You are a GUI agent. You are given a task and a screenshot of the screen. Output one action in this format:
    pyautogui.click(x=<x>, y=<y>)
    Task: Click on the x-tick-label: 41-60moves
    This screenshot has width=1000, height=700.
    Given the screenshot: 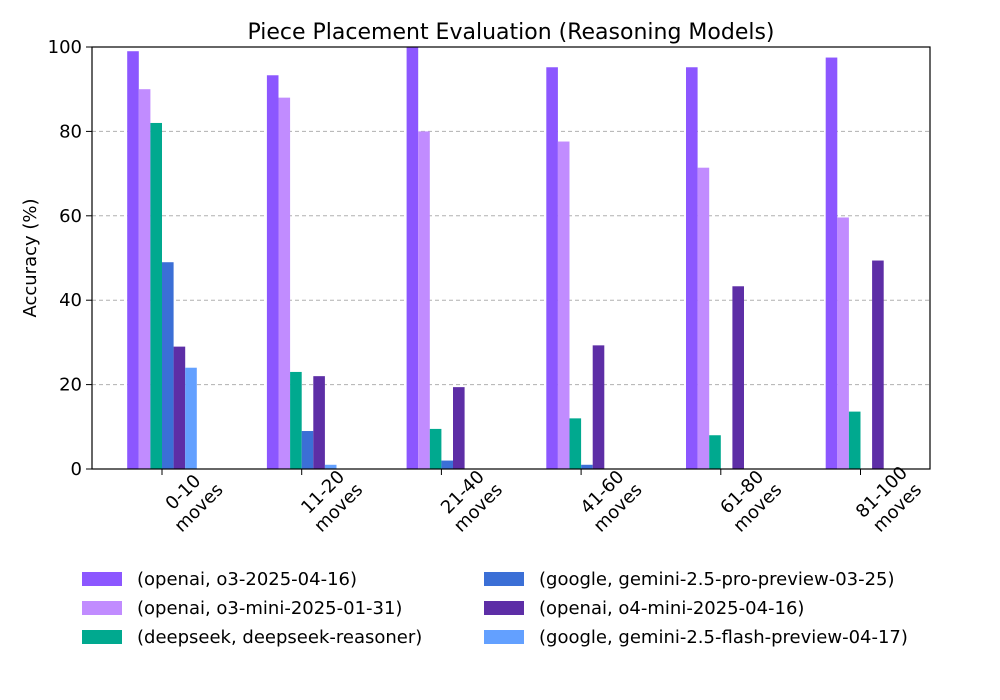 What is the action you would take?
    pyautogui.click(x=610, y=500)
    